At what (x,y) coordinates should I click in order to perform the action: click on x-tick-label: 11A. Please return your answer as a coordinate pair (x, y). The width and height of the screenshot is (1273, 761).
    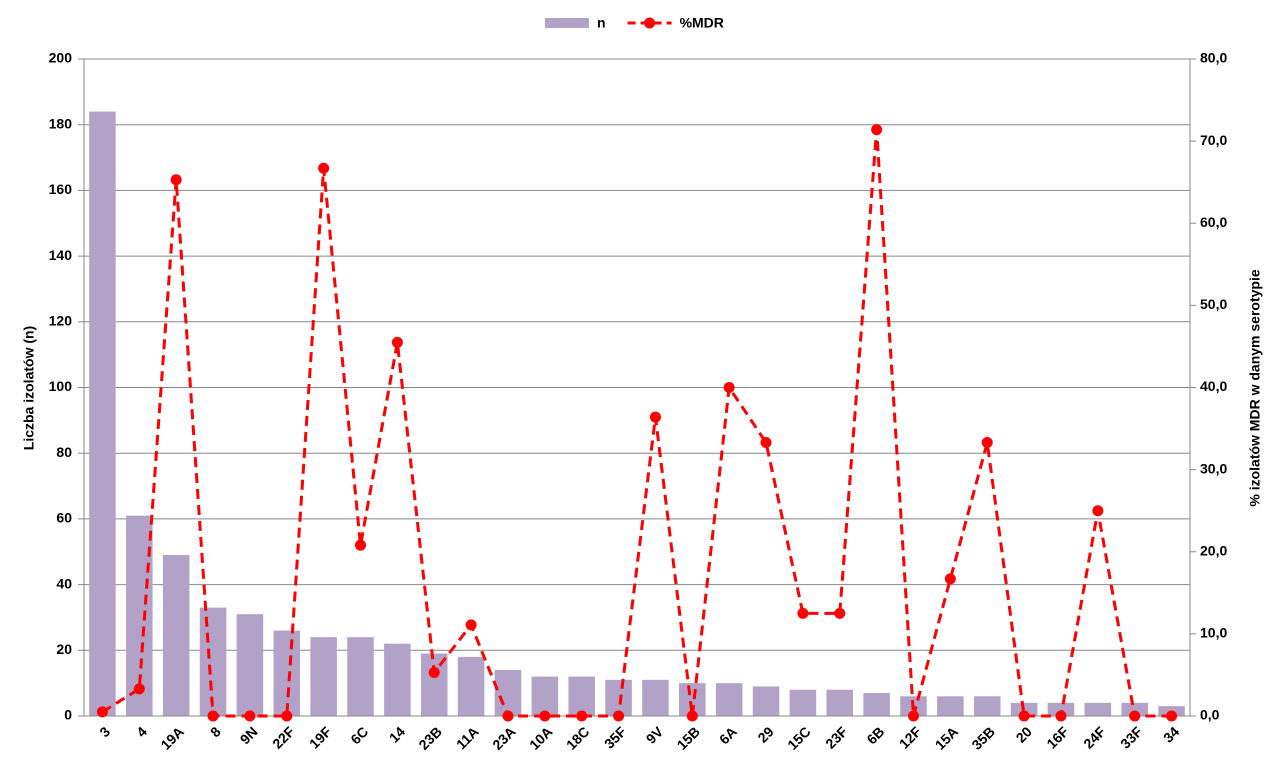
    Looking at the image, I should click on (467, 737).